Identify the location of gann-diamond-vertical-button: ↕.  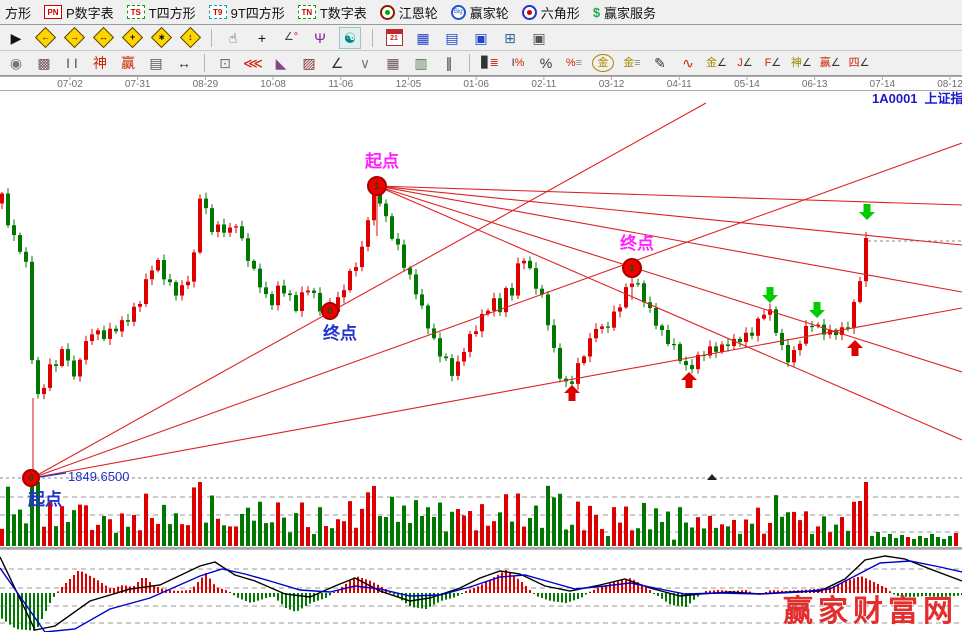
(190, 37).